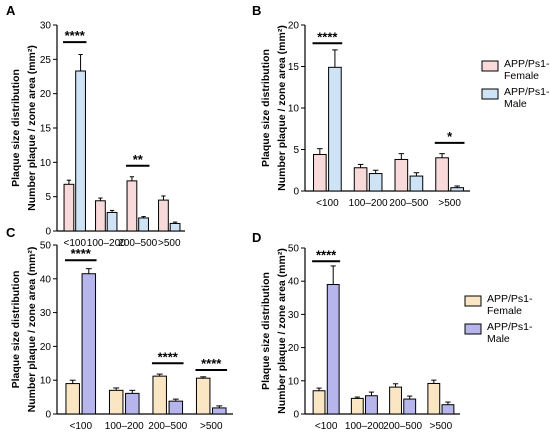 The image size is (550, 436). I want to click on panel-letter: A, so click(11, 10).